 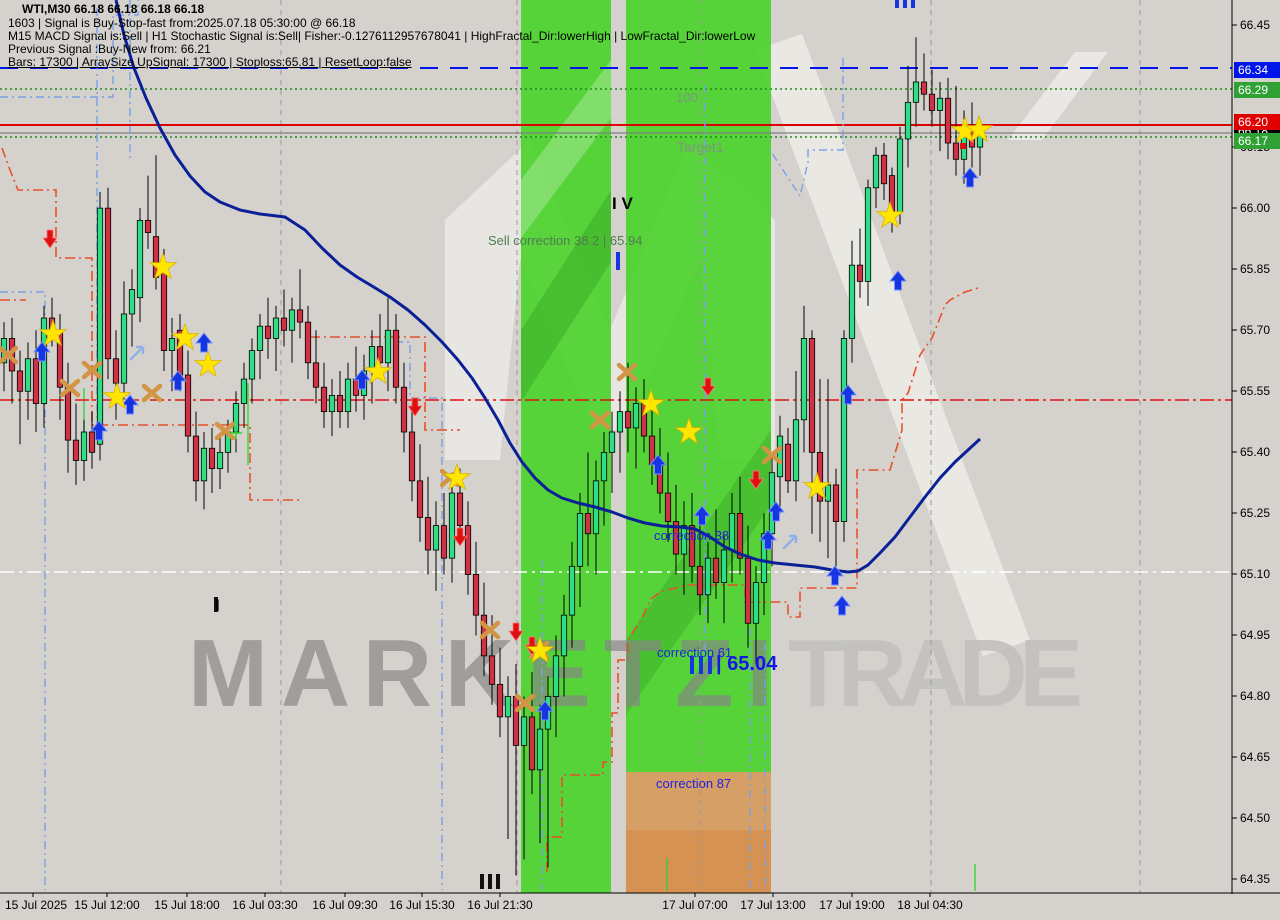 What do you see at coordinates (150, 324) in the screenshot?
I see `fractal-step-line-orange` at bounding box center [150, 324].